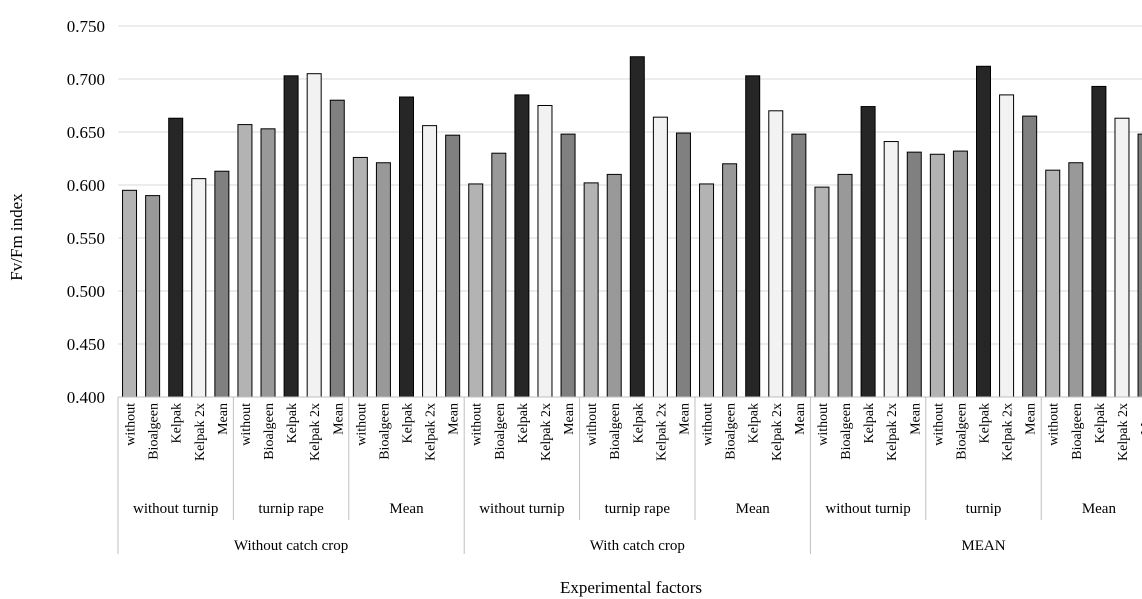 The width and height of the screenshot is (1142, 599). I want to click on y-tick-label: 0.550, so click(86, 238).